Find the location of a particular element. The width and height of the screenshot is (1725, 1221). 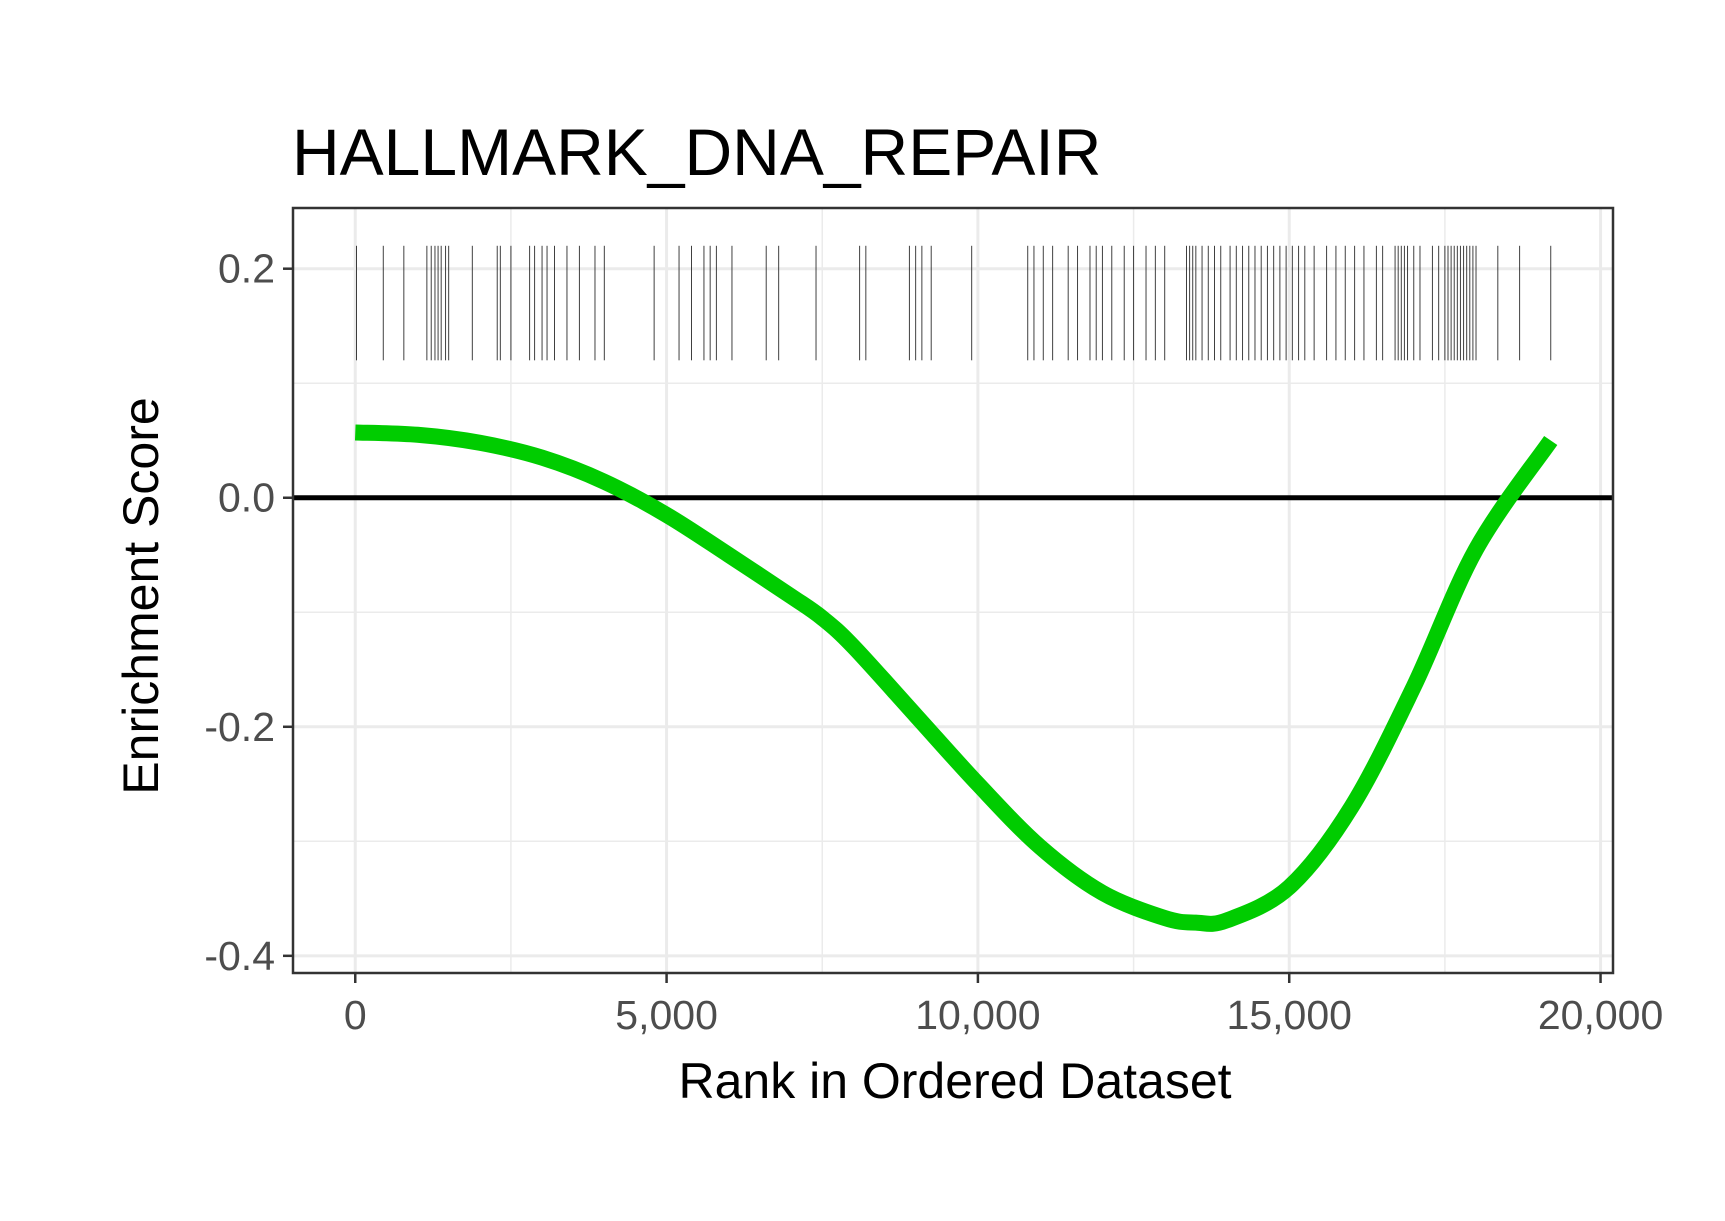

y-tick-label: 0.2 is located at coordinates (246, 269).